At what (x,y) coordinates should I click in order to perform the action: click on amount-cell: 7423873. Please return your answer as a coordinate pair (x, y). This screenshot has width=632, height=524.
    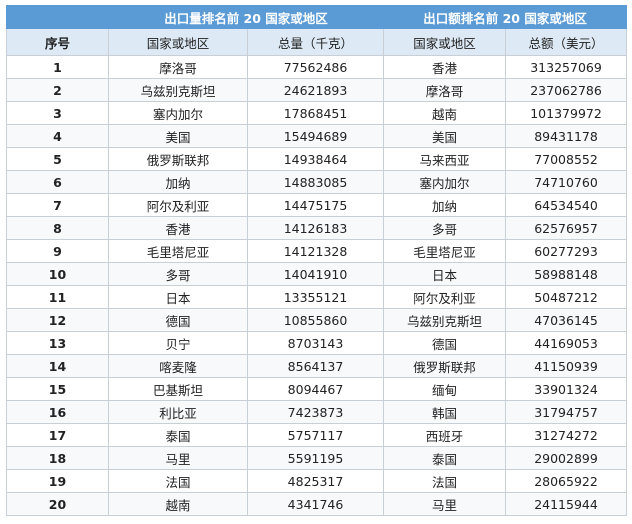
    Looking at the image, I should click on (315, 412).